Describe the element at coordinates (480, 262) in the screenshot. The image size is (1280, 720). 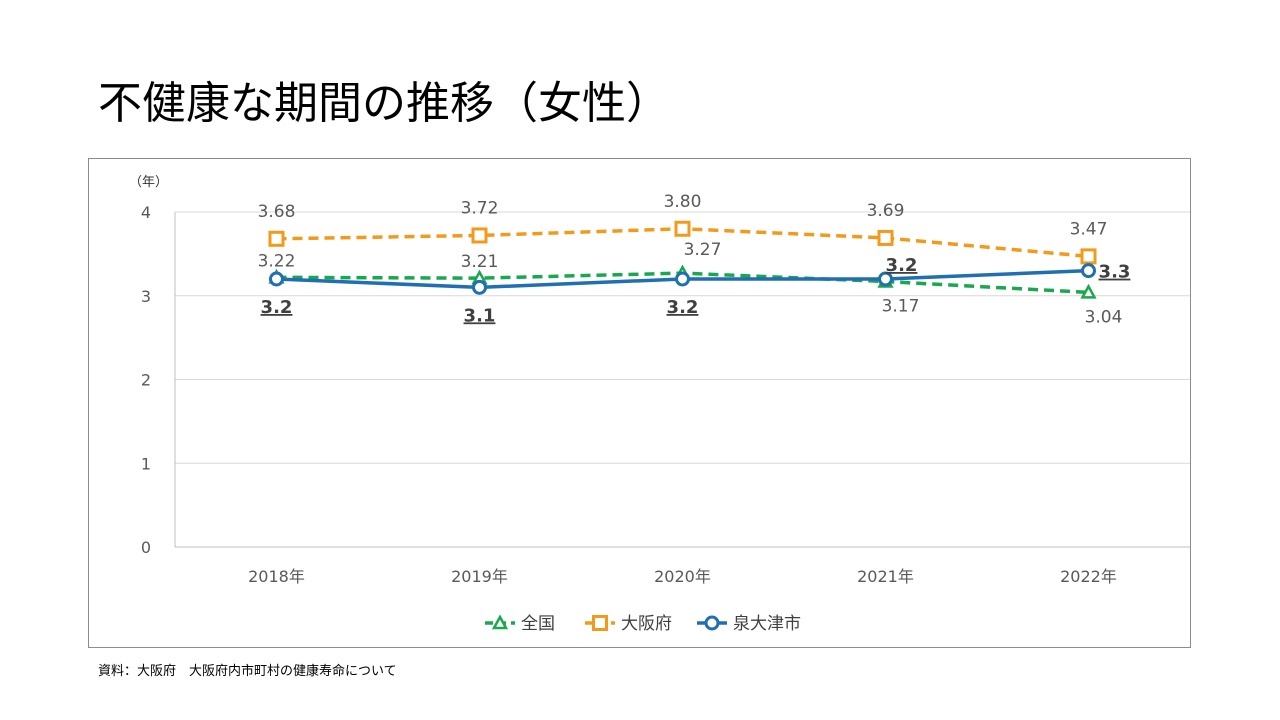
I see `series-1-data-label: 3.21` at that location.